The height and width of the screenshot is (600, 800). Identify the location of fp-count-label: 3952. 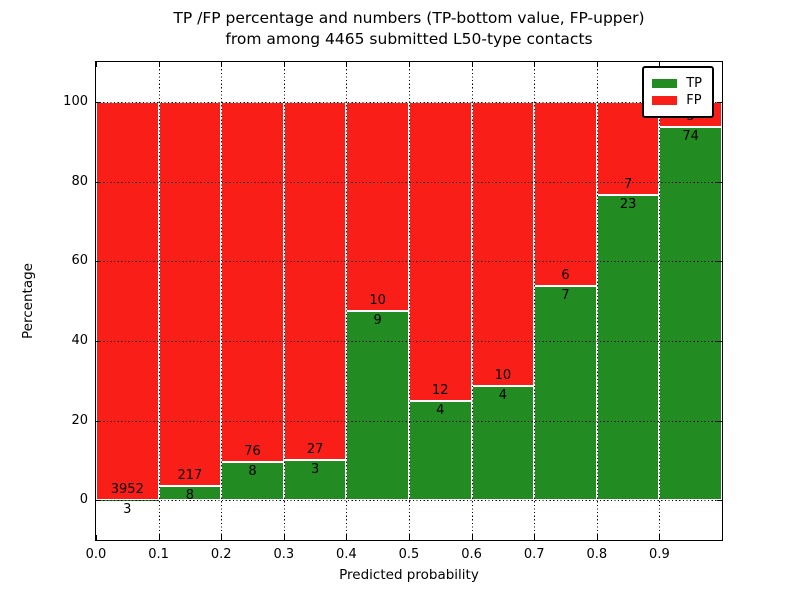
(127, 489).